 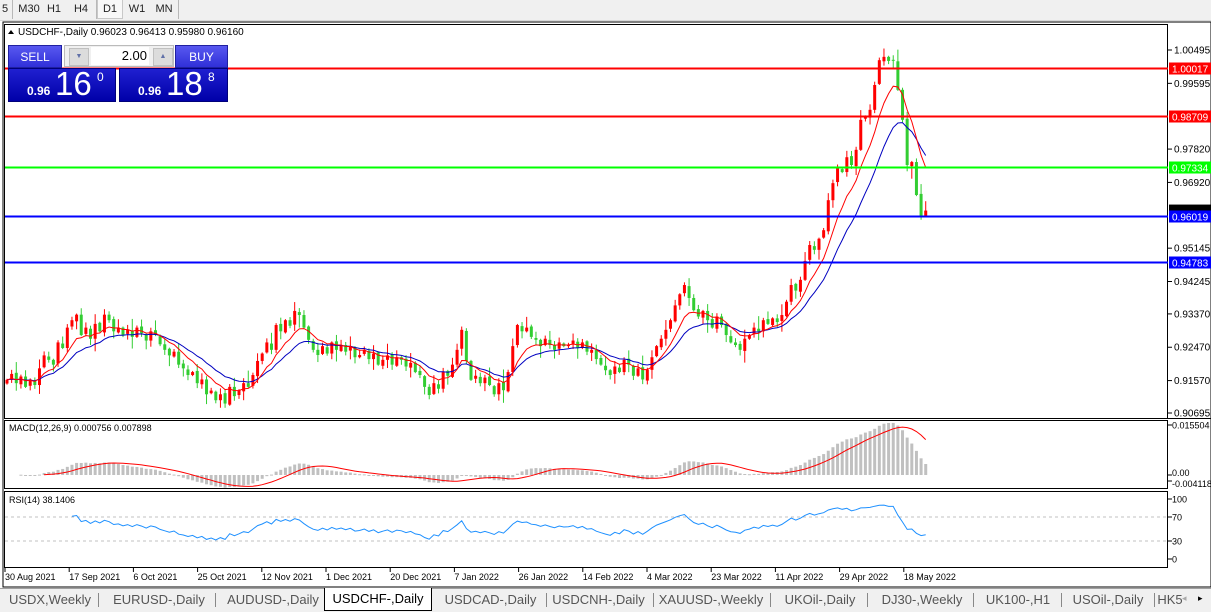 I want to click on tab-usoil-daily: USOil-,Daily, so click(x=1108, y=599).